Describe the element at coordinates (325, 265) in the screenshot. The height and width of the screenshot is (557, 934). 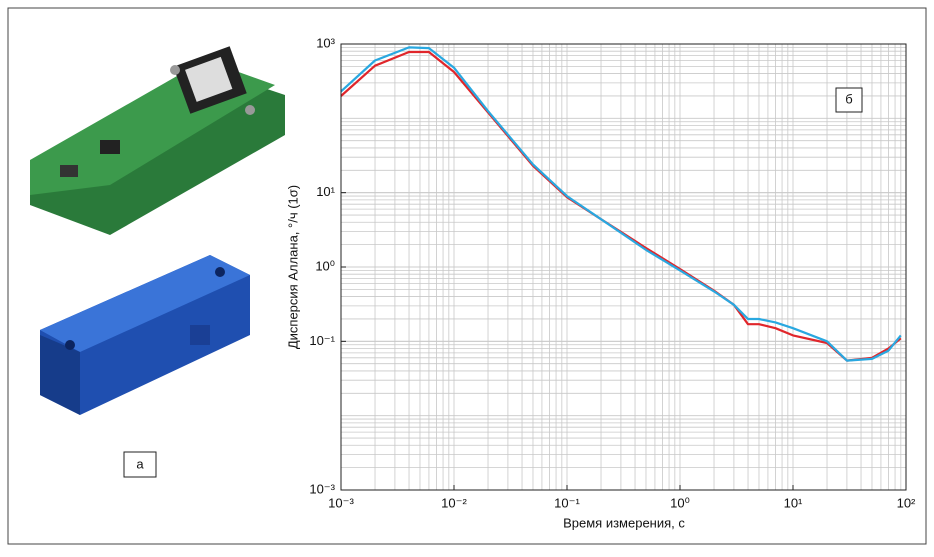
I see `y-tick-label: 10⁰` at that location.